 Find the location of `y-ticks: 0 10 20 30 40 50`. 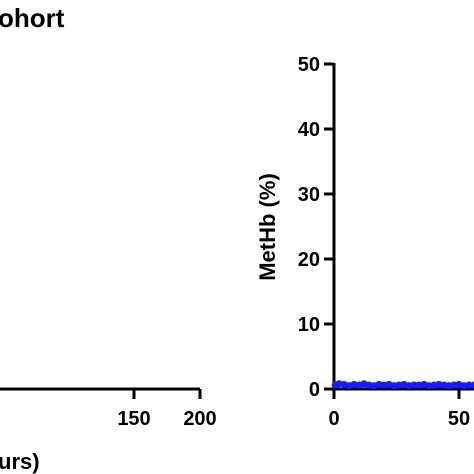

y-ticks: 0 10 20 30 40 50 is located at coordinates (316, 227).